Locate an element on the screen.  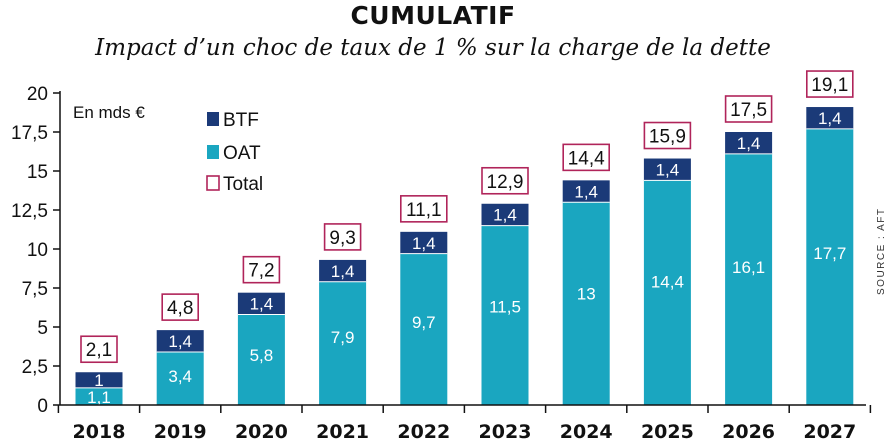
y-tick-label: 7,5 is located at coordinates (35, 289).